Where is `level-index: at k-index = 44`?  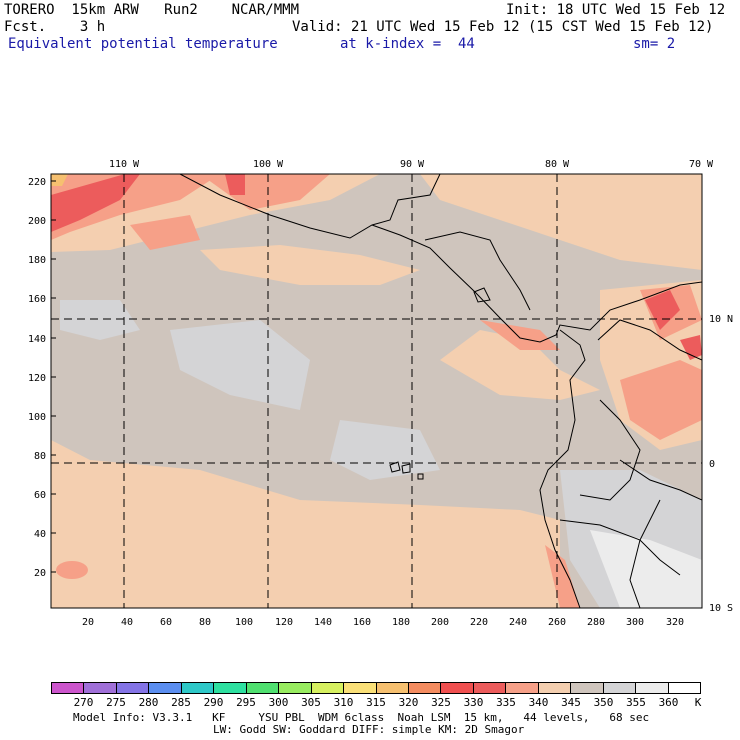
level-index: at k-index = 44 is located at coordinates (407, 44).